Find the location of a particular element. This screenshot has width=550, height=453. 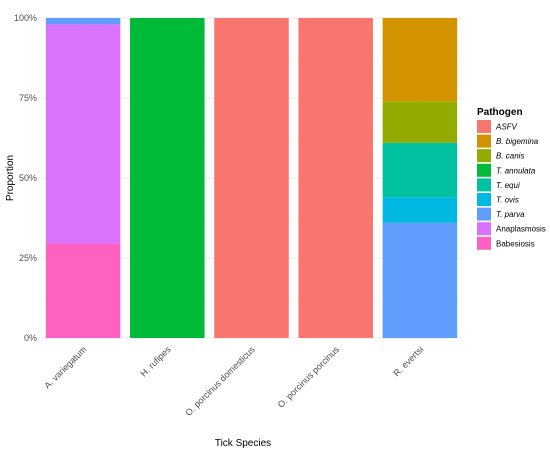

x-tick-label: O. porcinus domesticus is located at coordinates (220, 381).